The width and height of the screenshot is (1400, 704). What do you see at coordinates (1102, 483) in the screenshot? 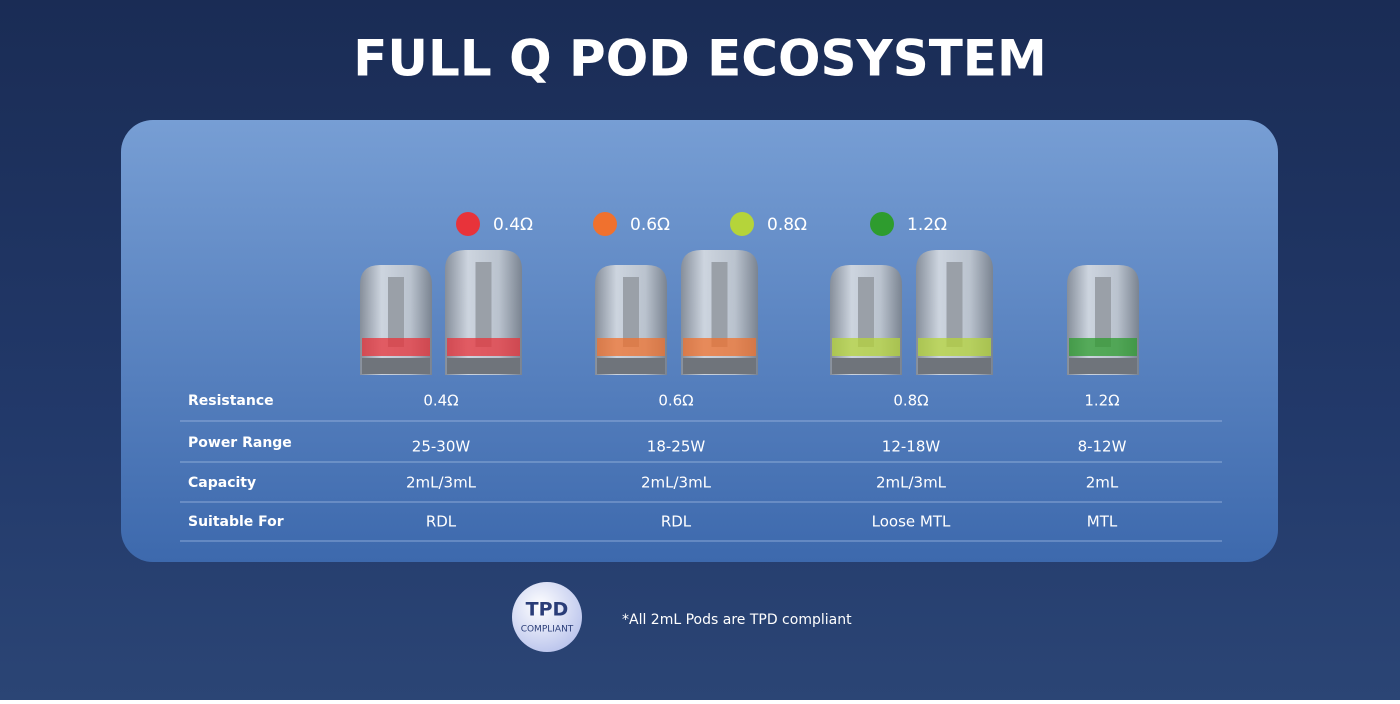
I see `cell: 2mL` at bounding box center [1102, 483].